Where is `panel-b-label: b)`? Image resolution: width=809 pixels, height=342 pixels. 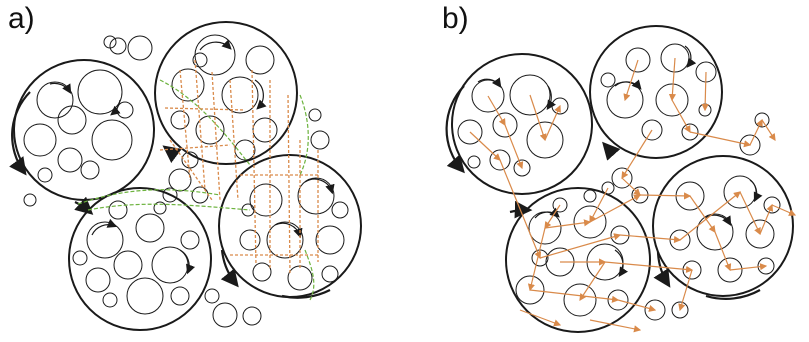
panel-b-label: b) is located at coordinates (455, 18).